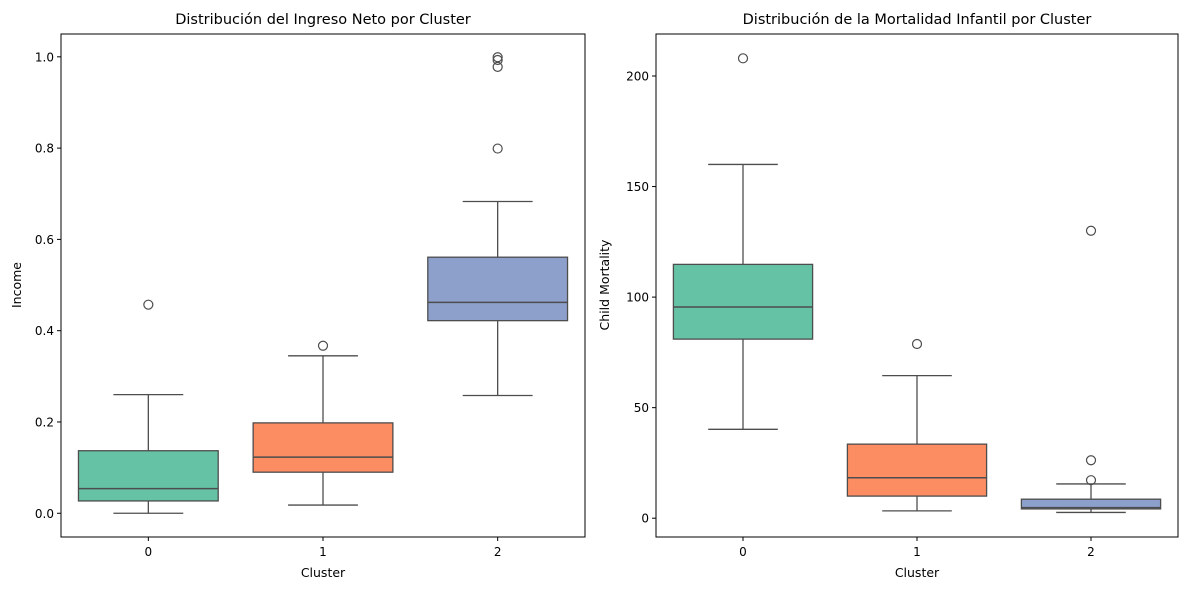 Image resolution: width=1189 pixels, height=590 pixels. Describe the element at coordinates (16, 285) in the screenshot. I see `income-y-axis-label: Income` at that location.